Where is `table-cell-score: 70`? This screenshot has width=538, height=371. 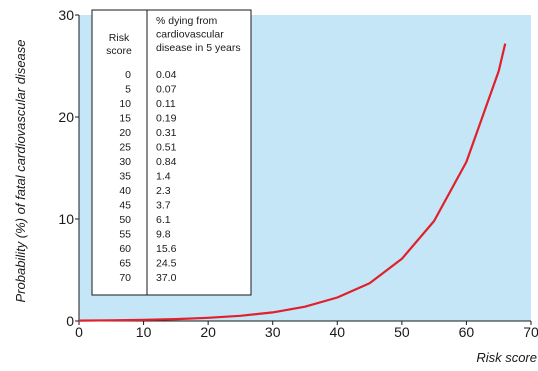 table-cell-score: 70 is located at coordinates (125, 278).